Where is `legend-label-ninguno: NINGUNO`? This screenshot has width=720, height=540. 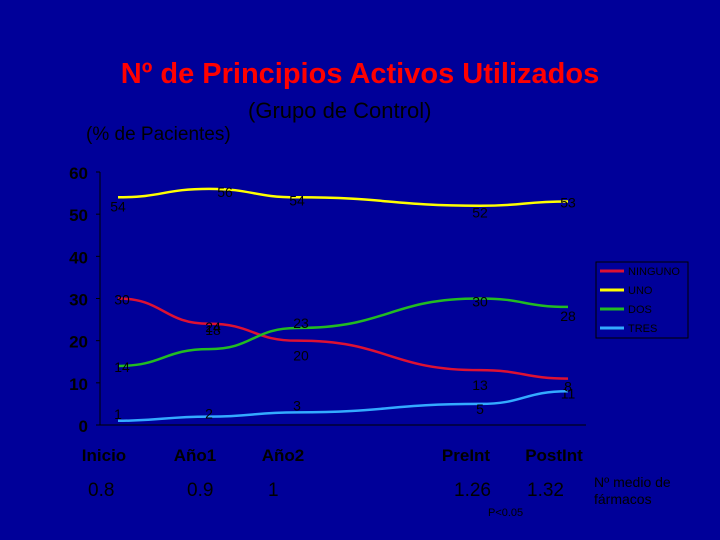
legend-label-ninguno: NINGUNO is located at coordinates (654, 272).